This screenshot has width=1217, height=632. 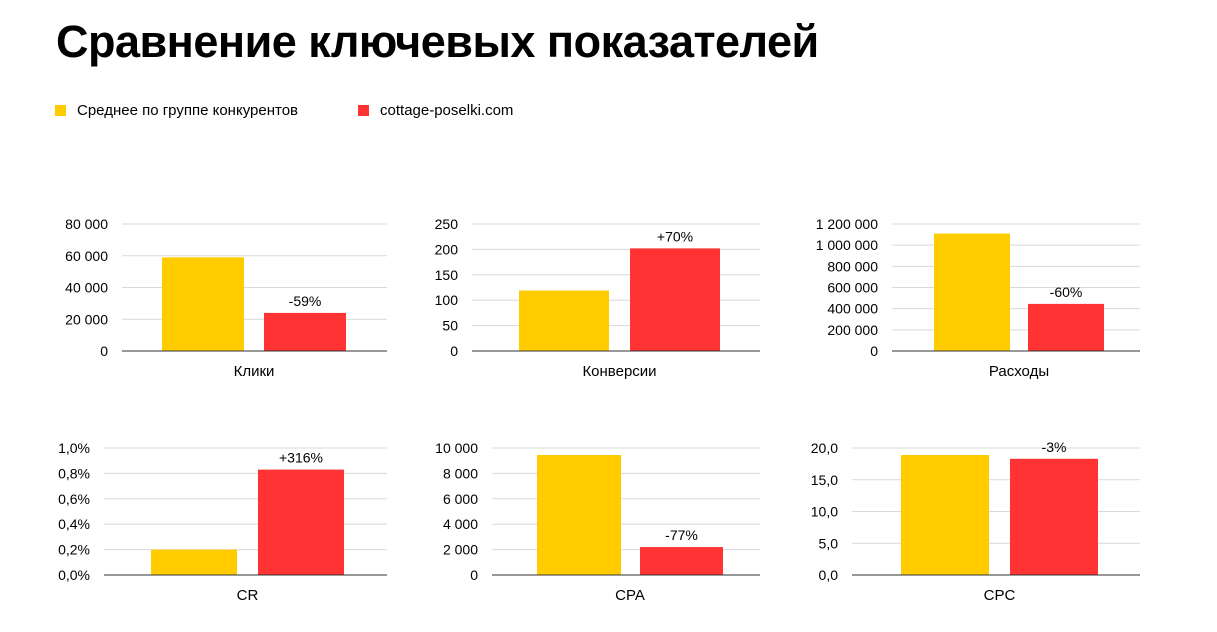 What do you see at coordinates (852, 309) in the screenshot?
I see `y-tick-label: 400 000` at bounding box center [852, 309].